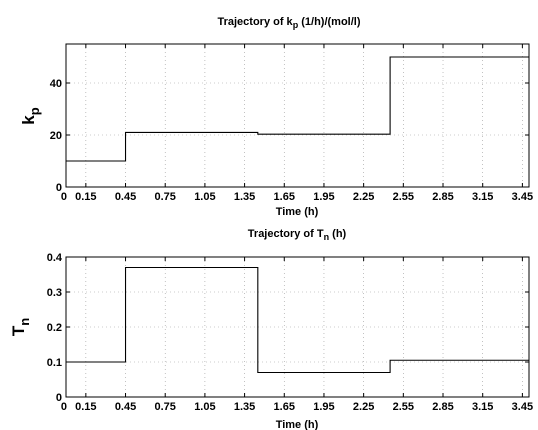 This screenshot has height=430, width=538. Describe the element at coordinates (297, 235) in the screenshot. I see `tn-chart-title: Trajectory of Tn (h)` at that location.